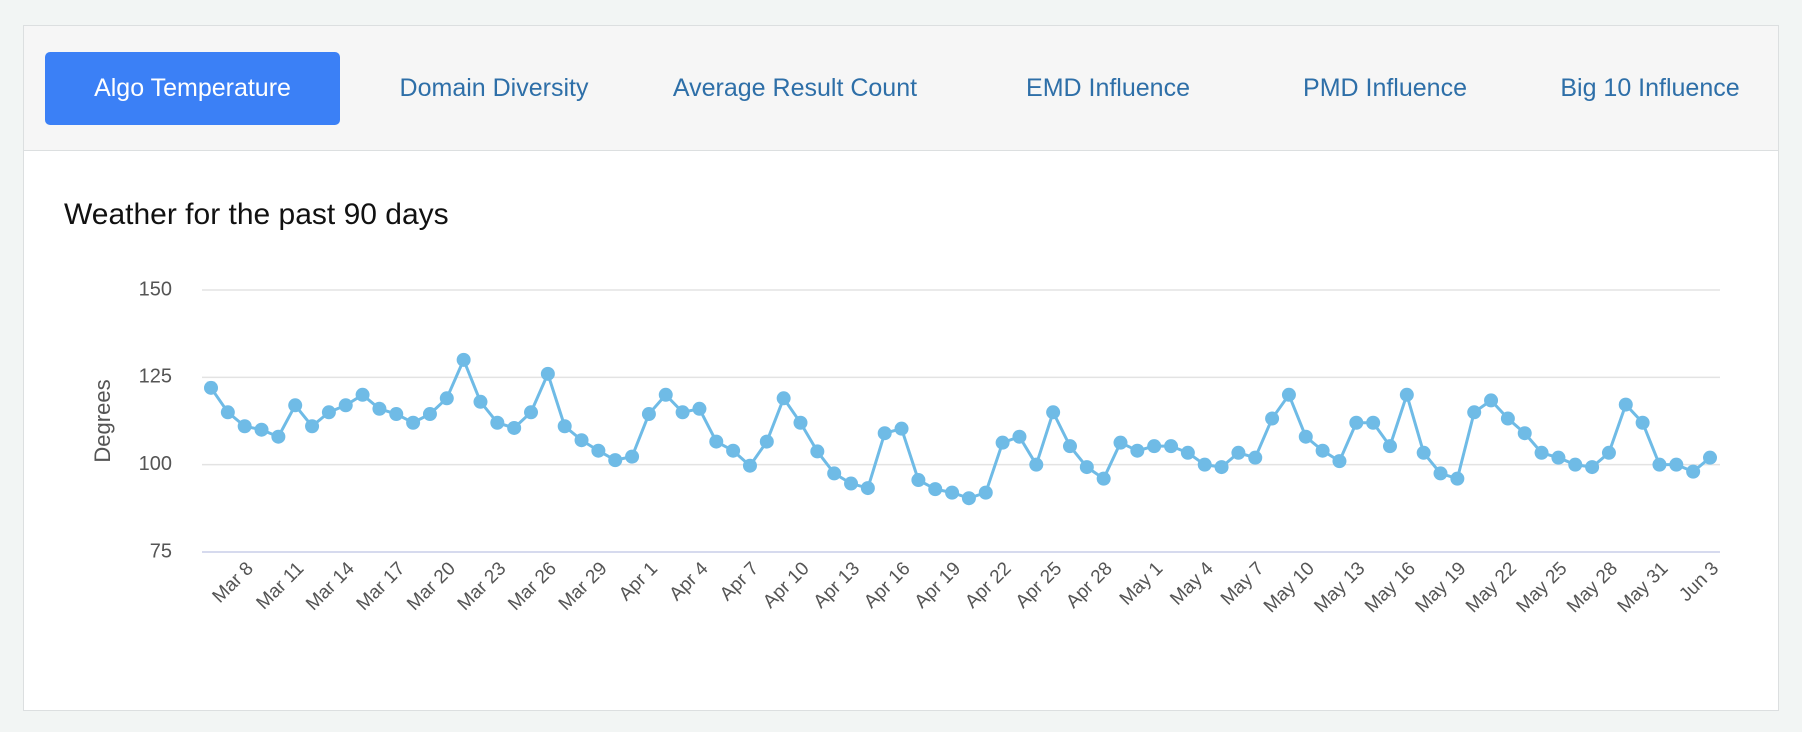  I want to click on x-tick-label: Mar 29, so click(583, 586).